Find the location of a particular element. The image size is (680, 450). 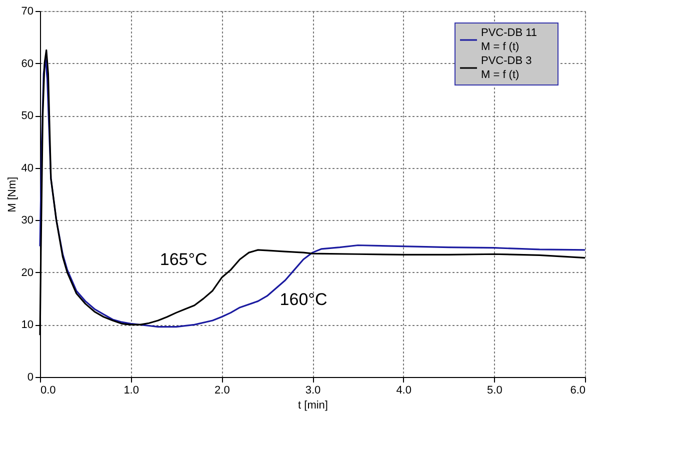

x-tick-label: 2.0 is located at coordinates (222, 390).